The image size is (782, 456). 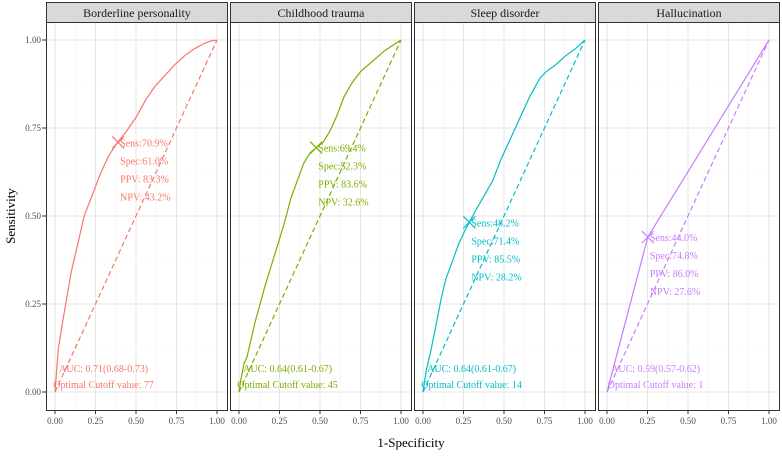 What do you see at coordinates (496, 277) in the screenshot?
I see `npv-label: NPV: 28.2%` at bounding box center [496, 277].